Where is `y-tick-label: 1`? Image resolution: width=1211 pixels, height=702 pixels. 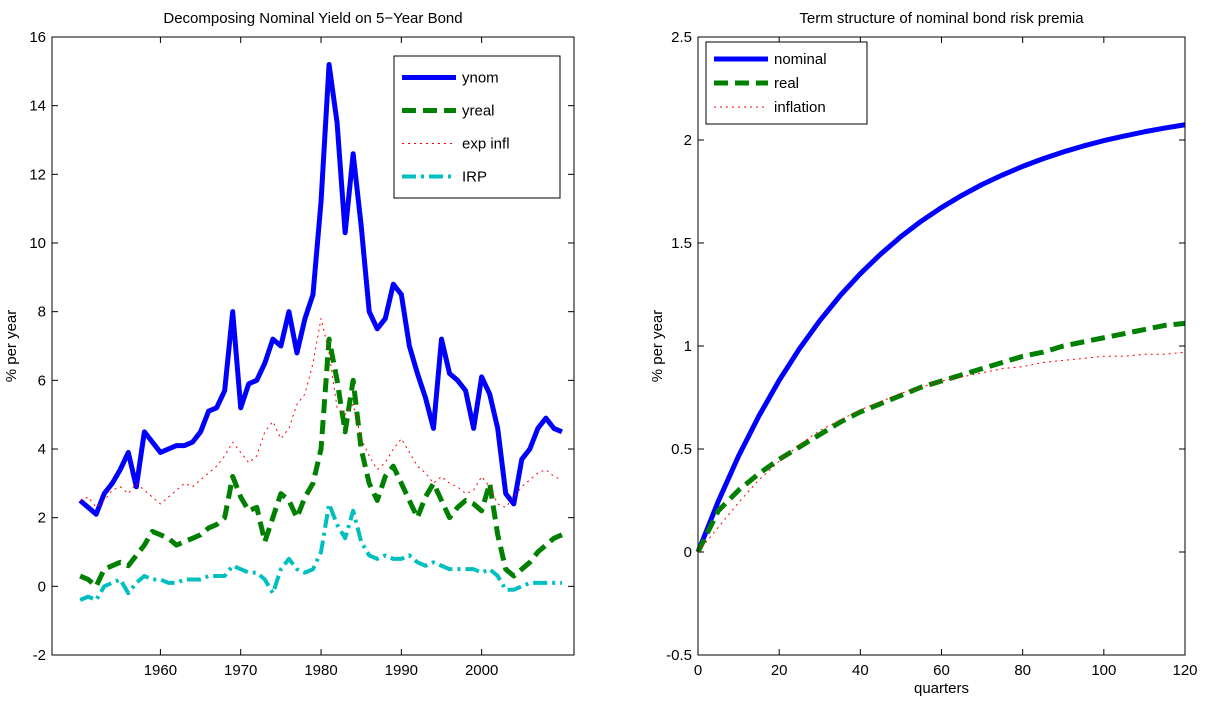 y-tick-label: 1 is located at coordinates (688, 346).